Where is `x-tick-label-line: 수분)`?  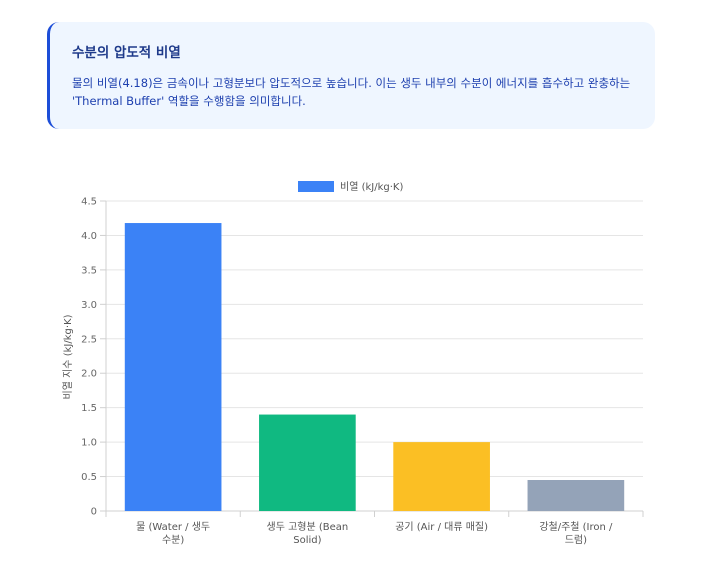
x-tick-label-line: 수분) is located at coordinates (173, 540).